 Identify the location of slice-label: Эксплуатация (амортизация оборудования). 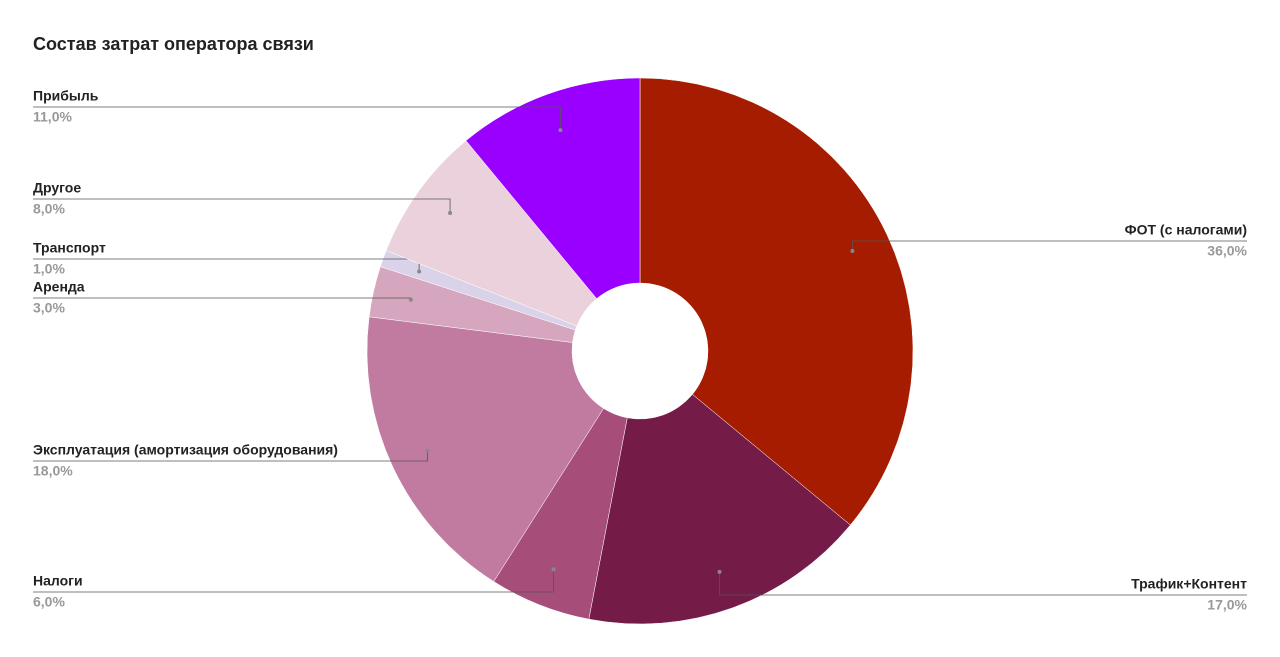
(185, 450).